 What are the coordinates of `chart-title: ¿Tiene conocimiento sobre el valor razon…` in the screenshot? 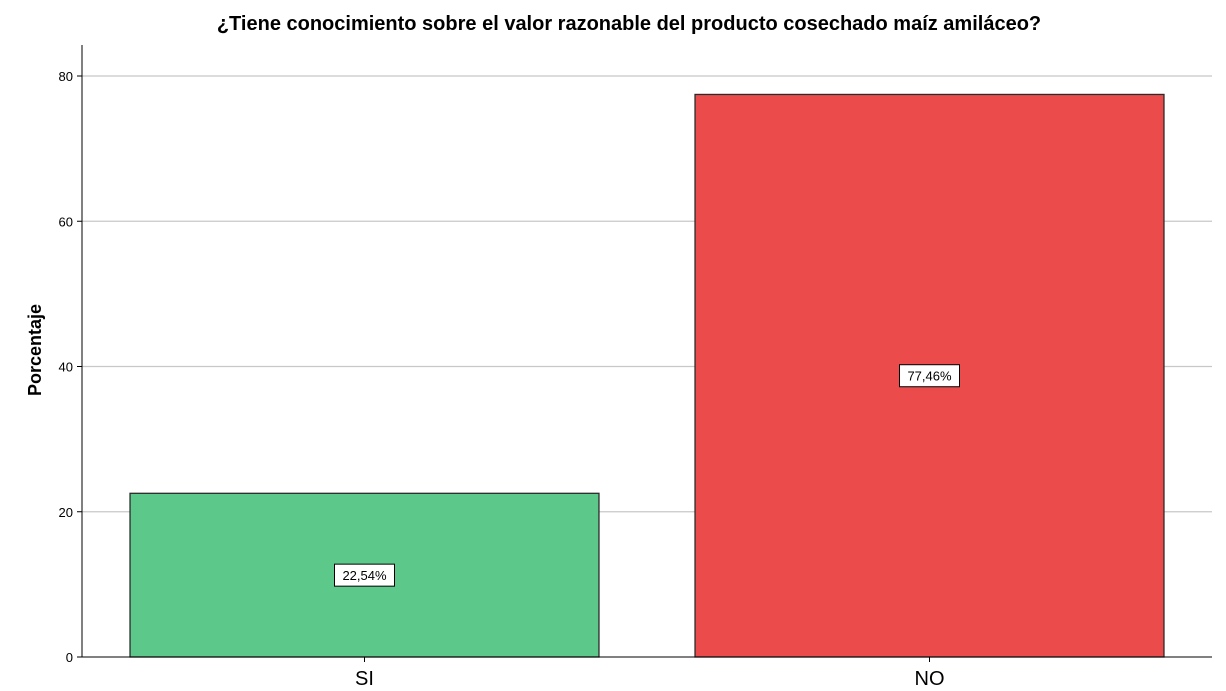 It's located at (629, 24).